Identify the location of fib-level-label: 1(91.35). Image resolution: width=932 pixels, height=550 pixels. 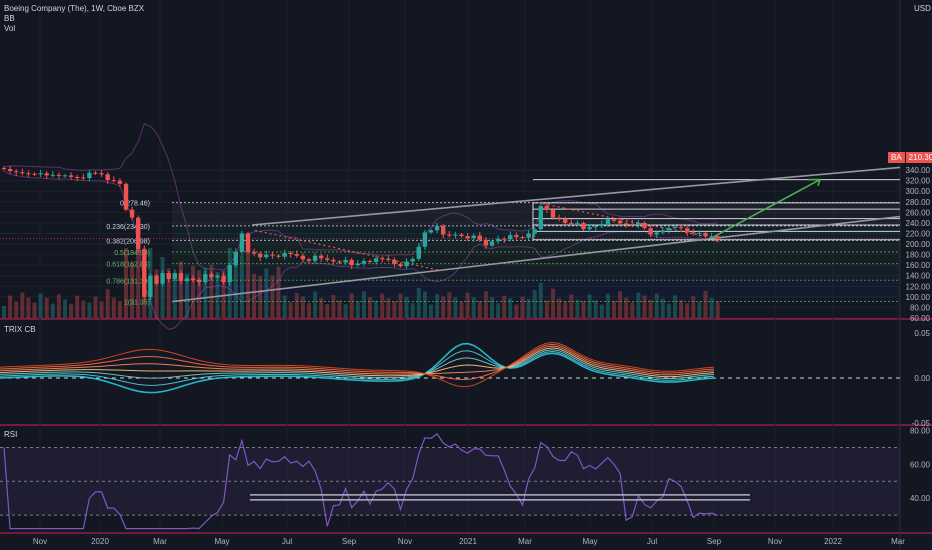
(137, 302).